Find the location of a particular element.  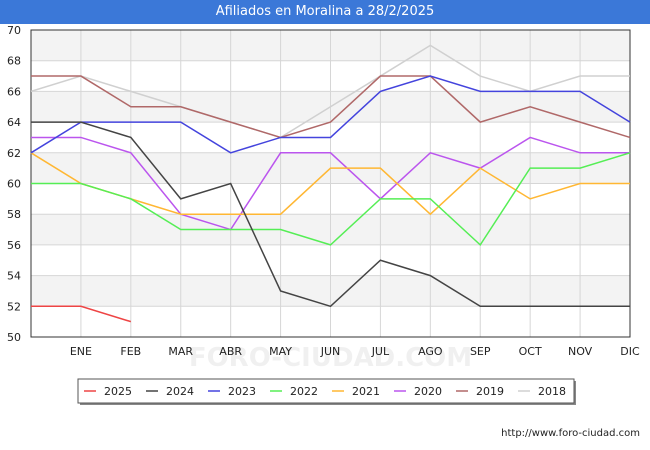

x-tick-label: NOV is located at coordinates (580, 351).